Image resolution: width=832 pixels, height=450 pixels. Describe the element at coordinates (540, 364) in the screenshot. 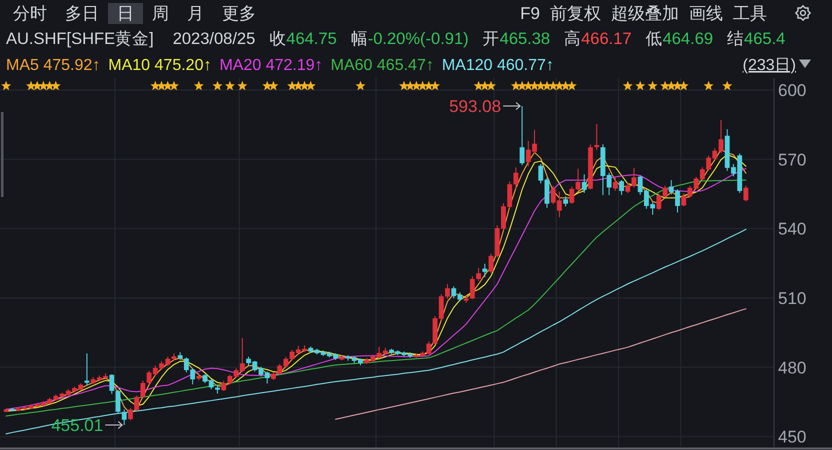

I see `line-series` at that location.